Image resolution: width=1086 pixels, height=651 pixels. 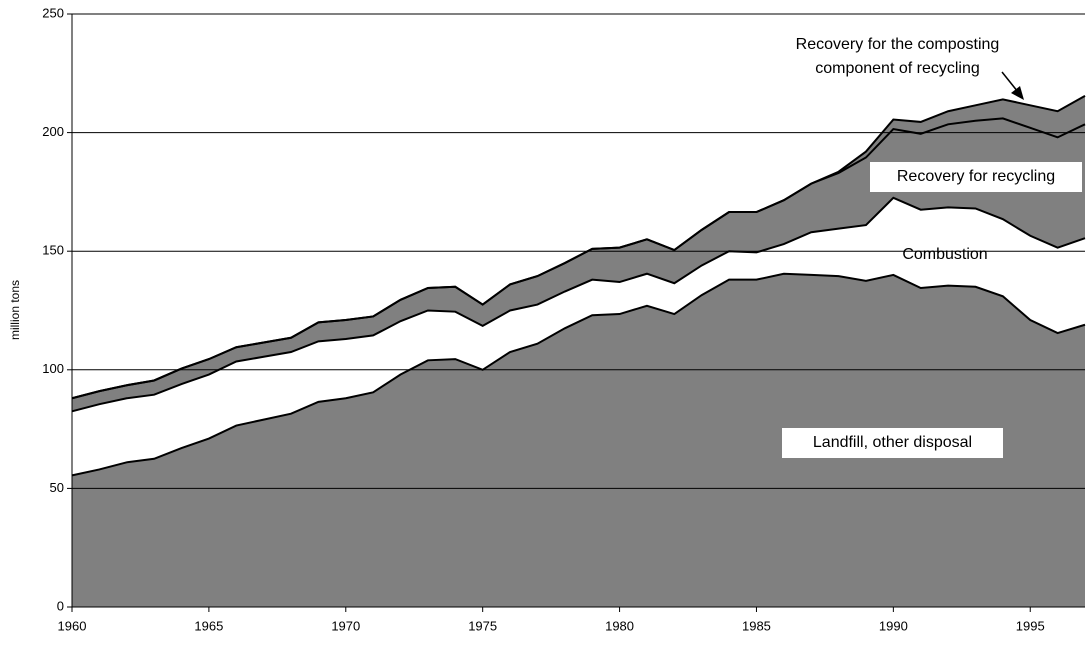 What do you see at coordinates (482, 625) in the screenshot?
I see `x-tick-label: 1975` at bounding box center [482, 625].